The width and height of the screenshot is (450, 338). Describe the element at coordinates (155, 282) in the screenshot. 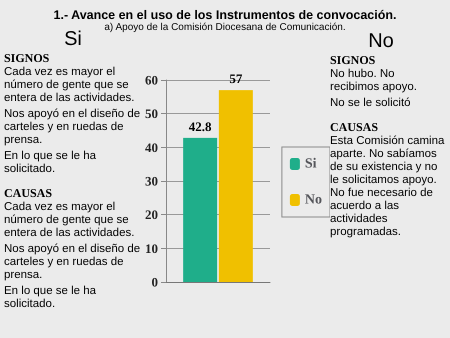

I see `y-tick-label: 0` at that location.